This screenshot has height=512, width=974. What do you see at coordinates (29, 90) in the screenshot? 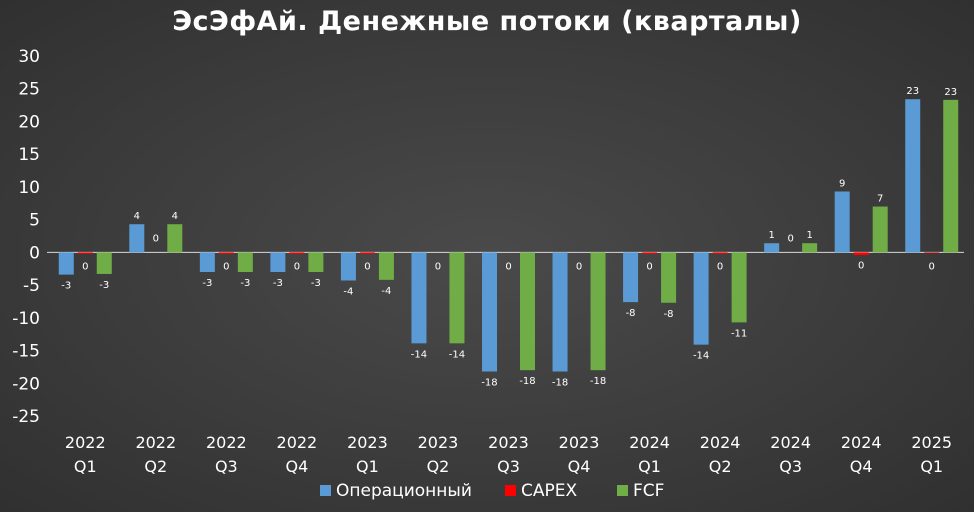
I see `y-tick-label: 25` at bounding box center [29, 90].